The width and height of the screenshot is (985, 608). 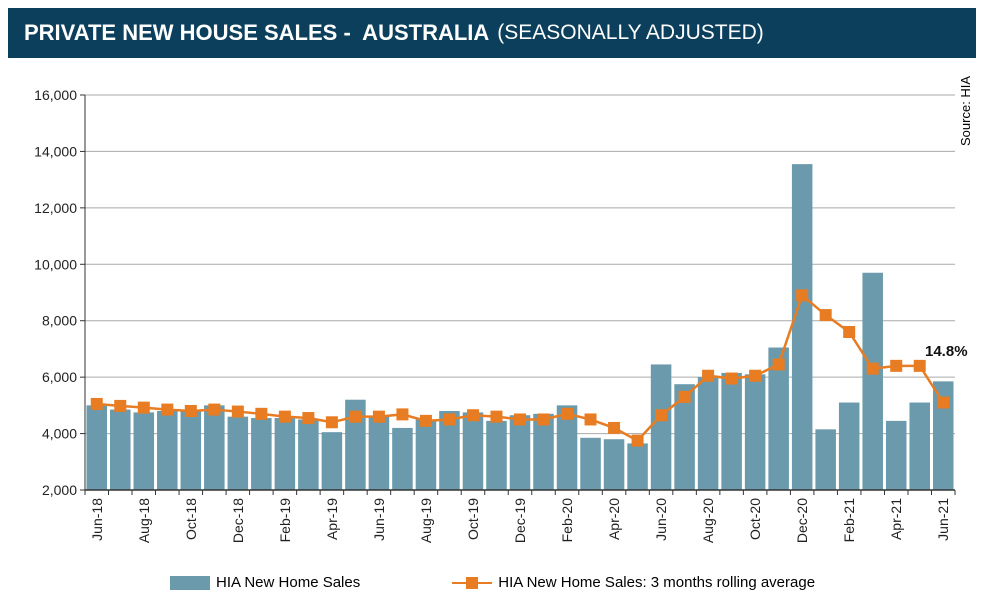 What do you see at coordinates (238, 520) in the screenshot?
I see `x-tick-label: Dec-18` at bounding box center [238, 520].